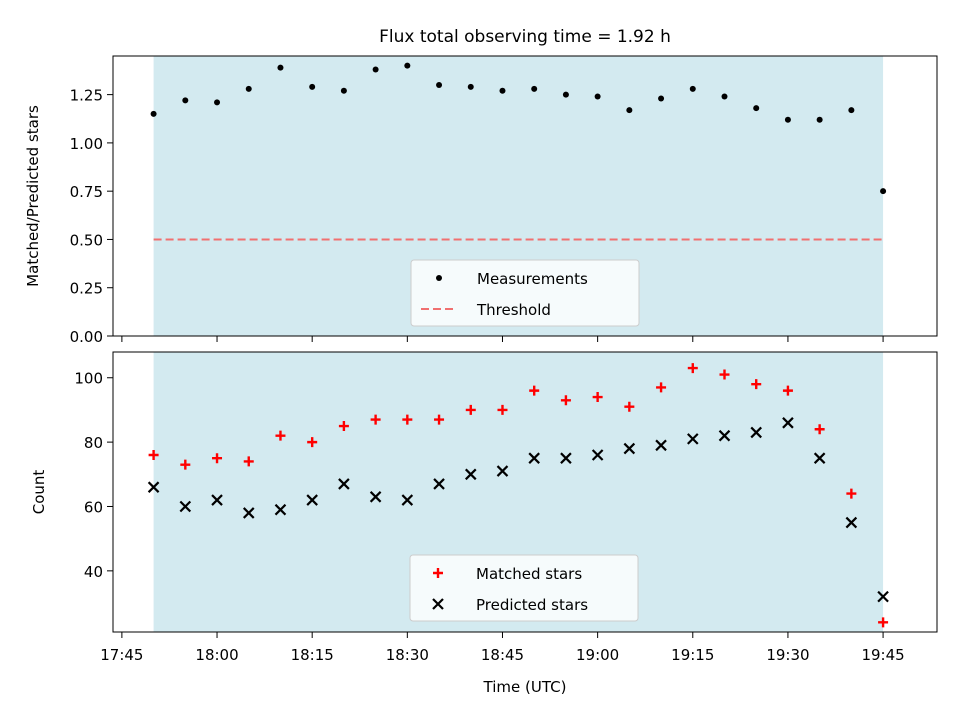 The height and width of the screenshot is (720, 960). Describe the element at coordinates (86, 144) in the screenshot. I see `y-tick-label: 1.00` at that location.